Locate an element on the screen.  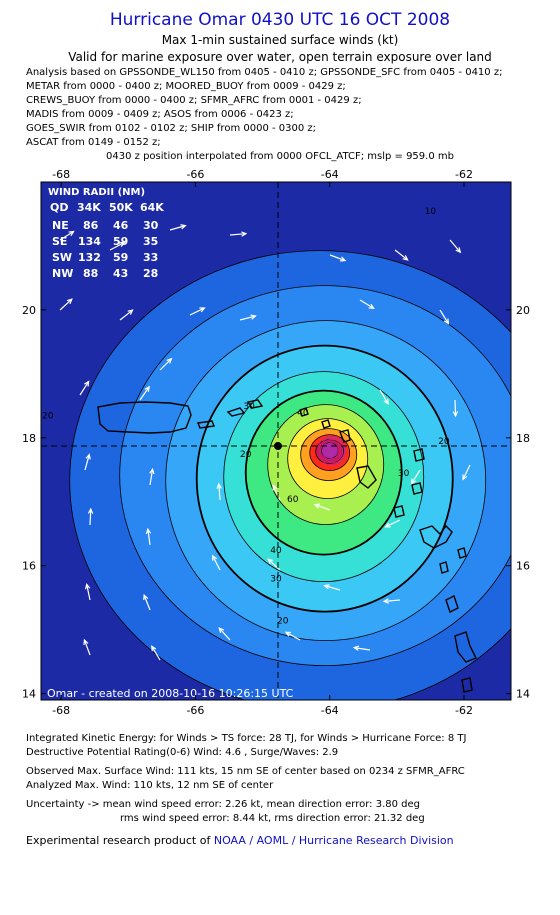
wind-radii-cell: 86 is located at coordinates (91, 225).